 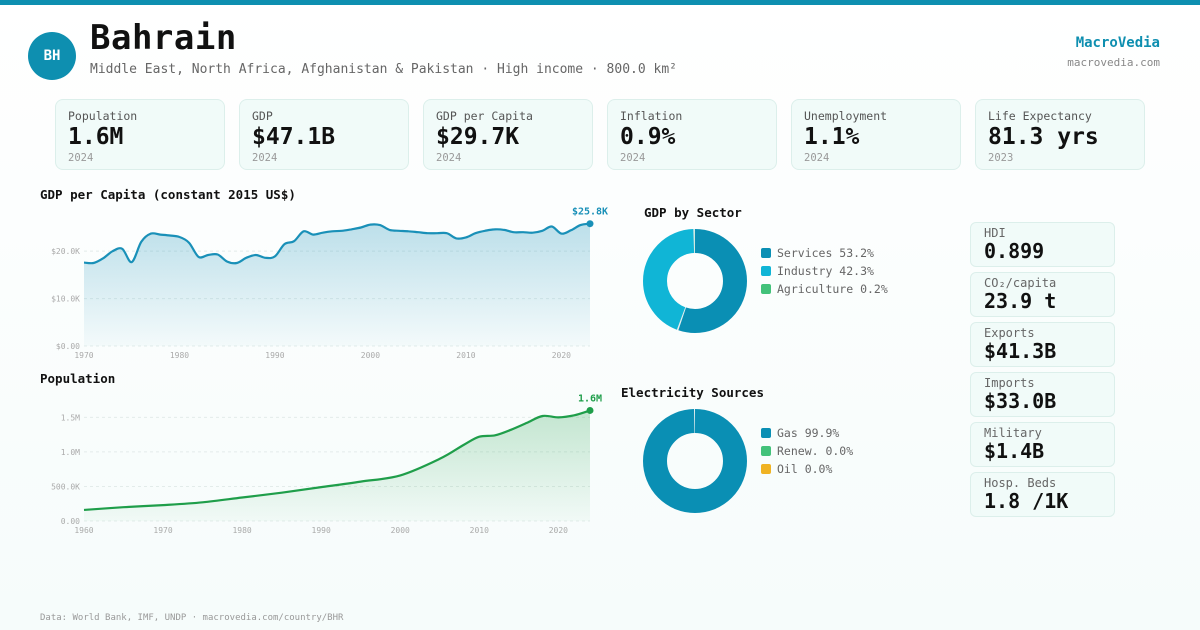 I want to click on electricity-sources-donut, so click(x=695, y=461).